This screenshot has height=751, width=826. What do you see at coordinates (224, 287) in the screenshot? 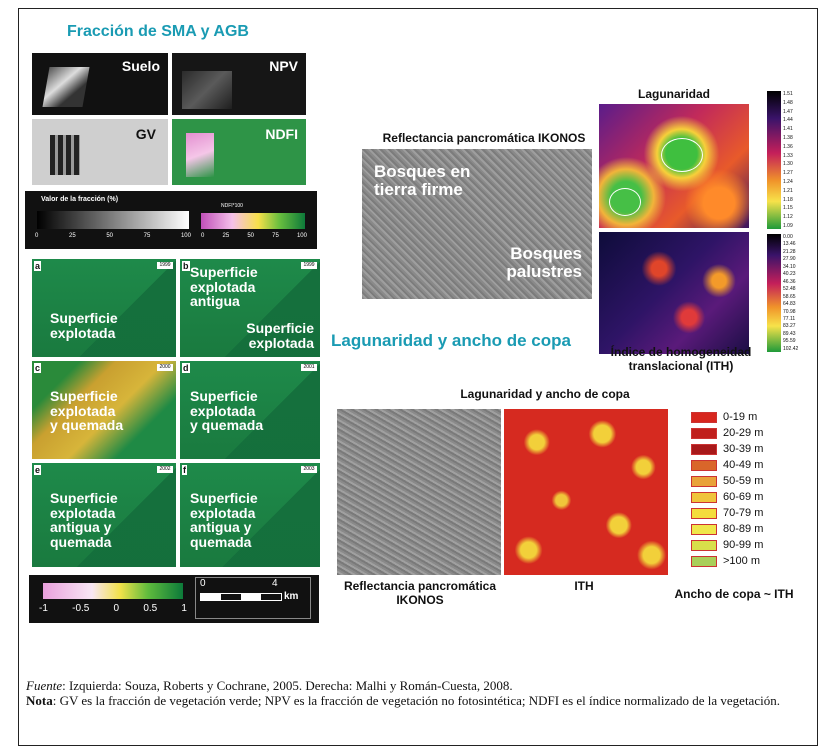
I see `panel-b-label: Superficie explotada antigua` at bounding box center [224, 287].